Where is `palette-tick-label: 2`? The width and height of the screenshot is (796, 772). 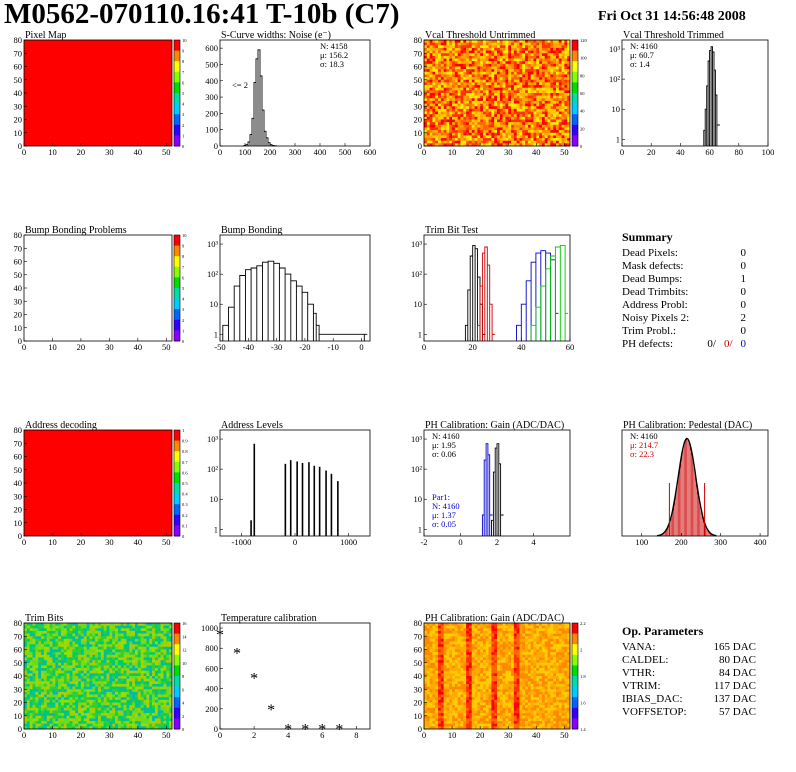
palette-tick-label: 2 is located at coordinates (183, 125).